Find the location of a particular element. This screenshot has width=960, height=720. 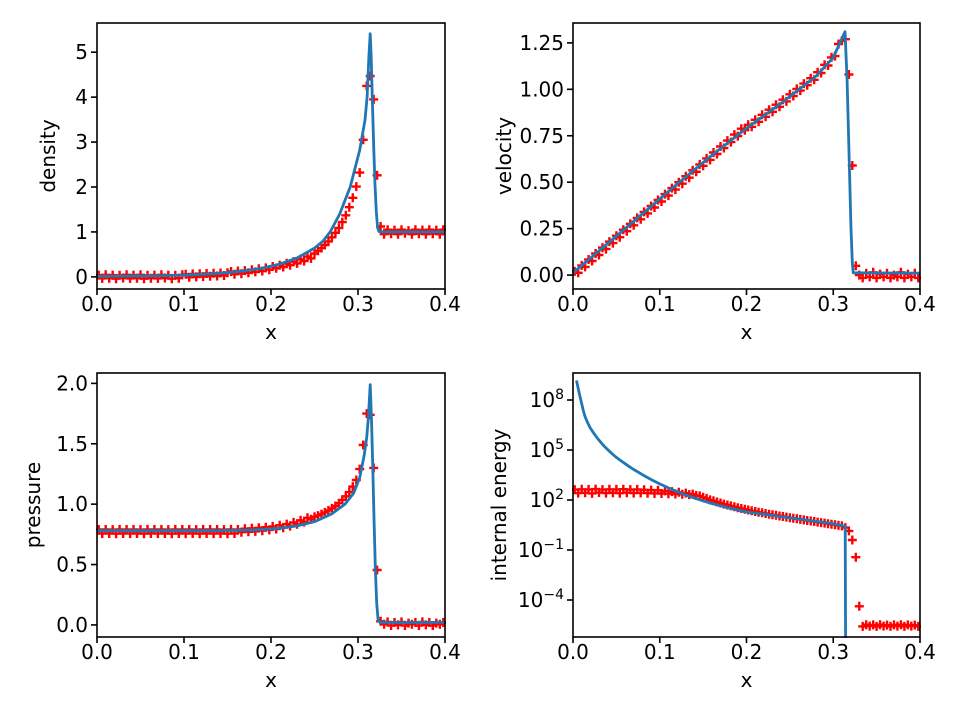

velocity-plot-area is located at coordinates (746, 156).